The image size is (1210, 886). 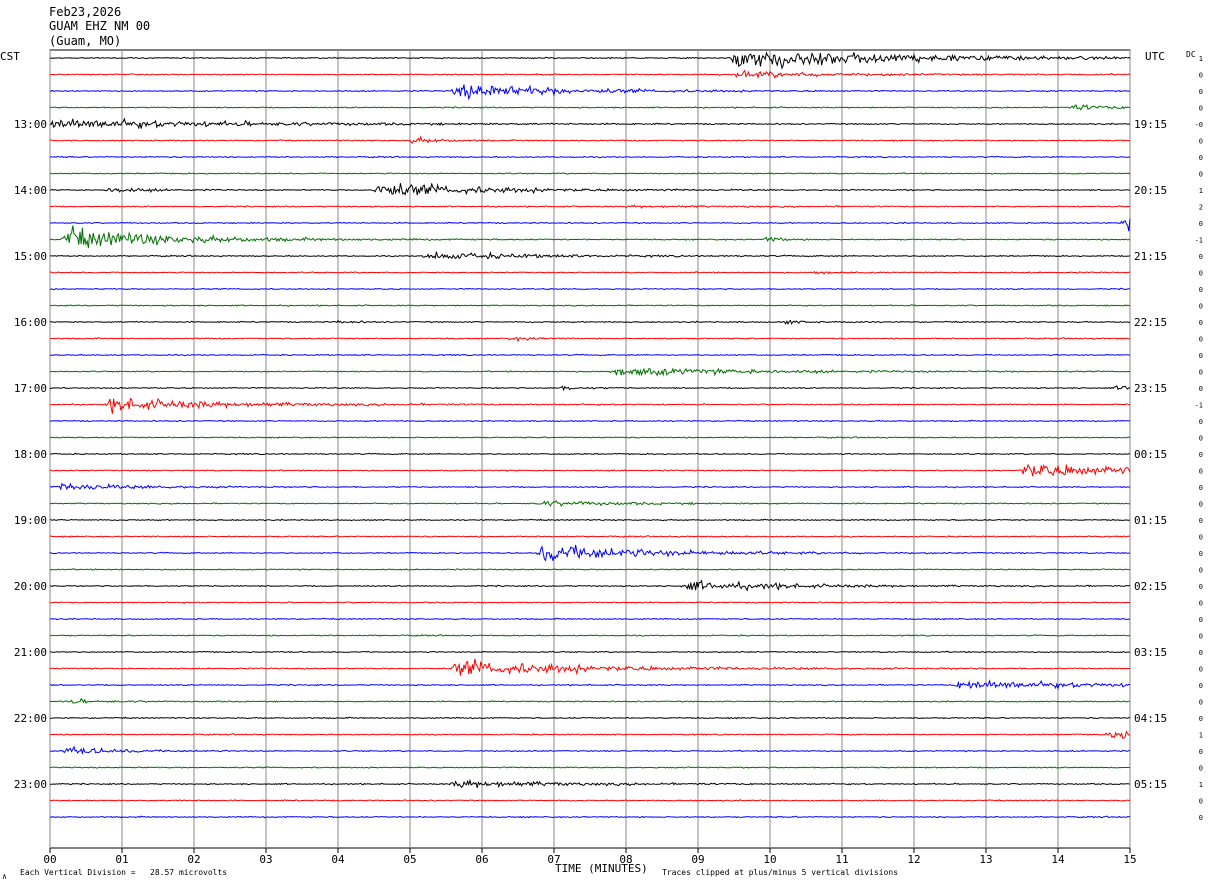 I want to click on dc-offset-value: -1, so click(x=1199, y=406).